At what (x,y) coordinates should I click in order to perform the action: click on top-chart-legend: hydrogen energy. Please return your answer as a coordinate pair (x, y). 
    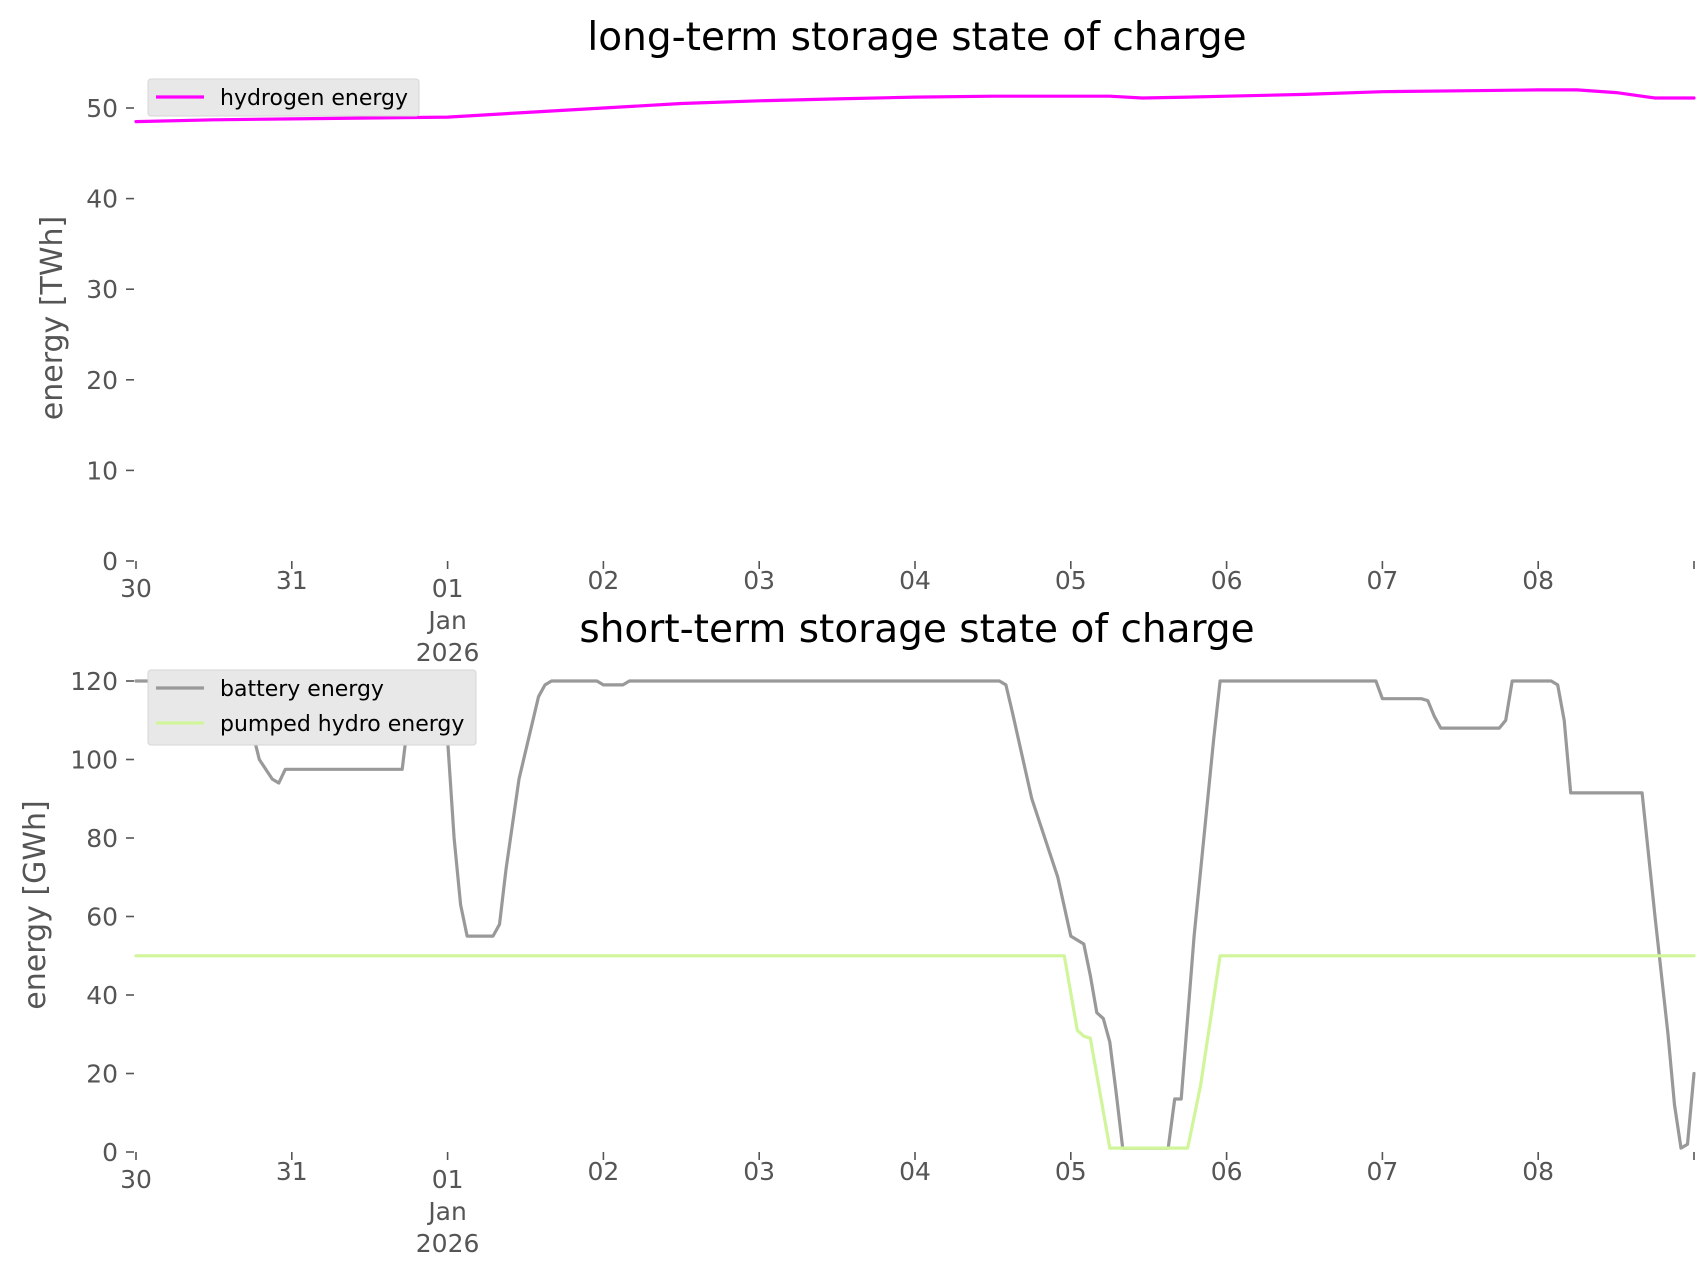
    Looking at the image, I should click on (283, 97).